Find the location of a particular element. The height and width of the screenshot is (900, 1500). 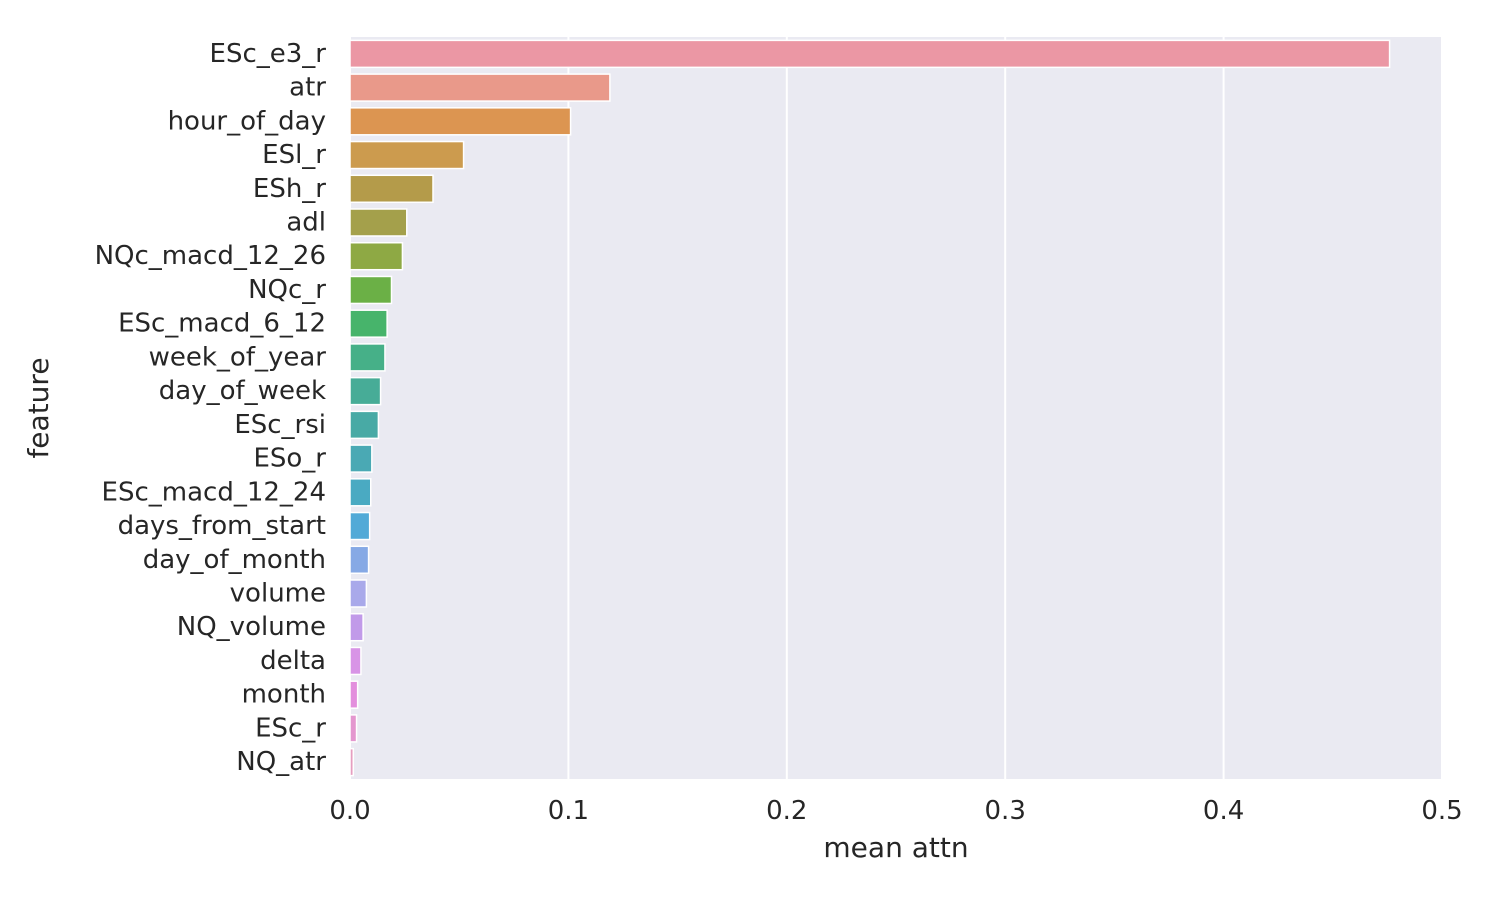

bar-day_of_week is located at coordinates (365, 391).